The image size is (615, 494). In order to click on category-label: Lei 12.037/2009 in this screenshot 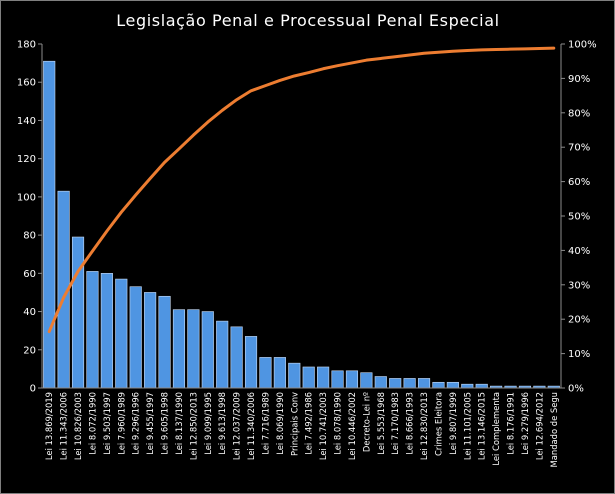, I will do `click(237, 426)`.